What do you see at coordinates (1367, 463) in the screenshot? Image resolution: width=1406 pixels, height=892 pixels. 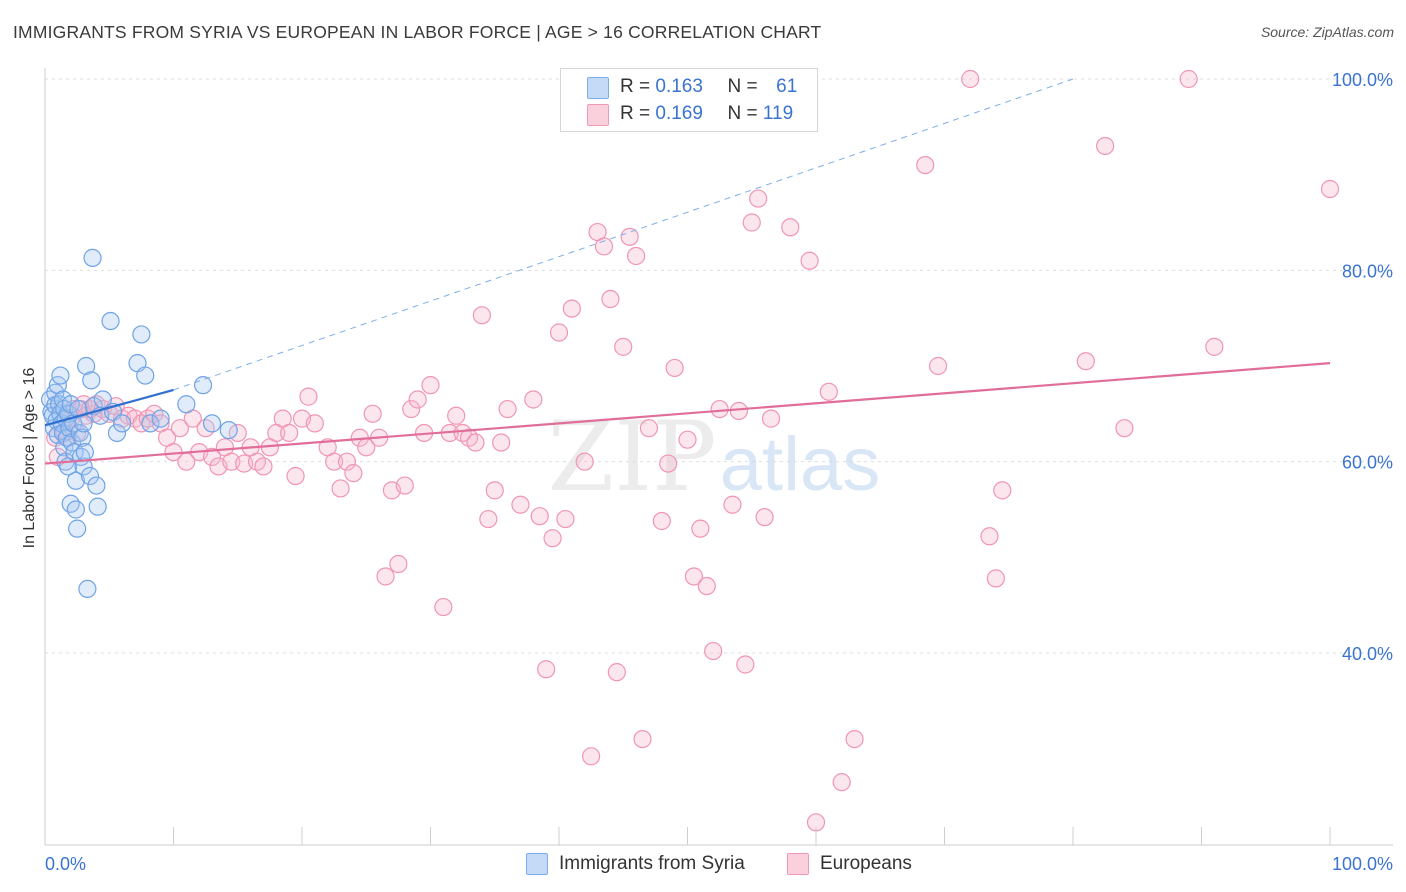 I see `y-tick-label: 60.0%` at bounding box center [1367, 463].